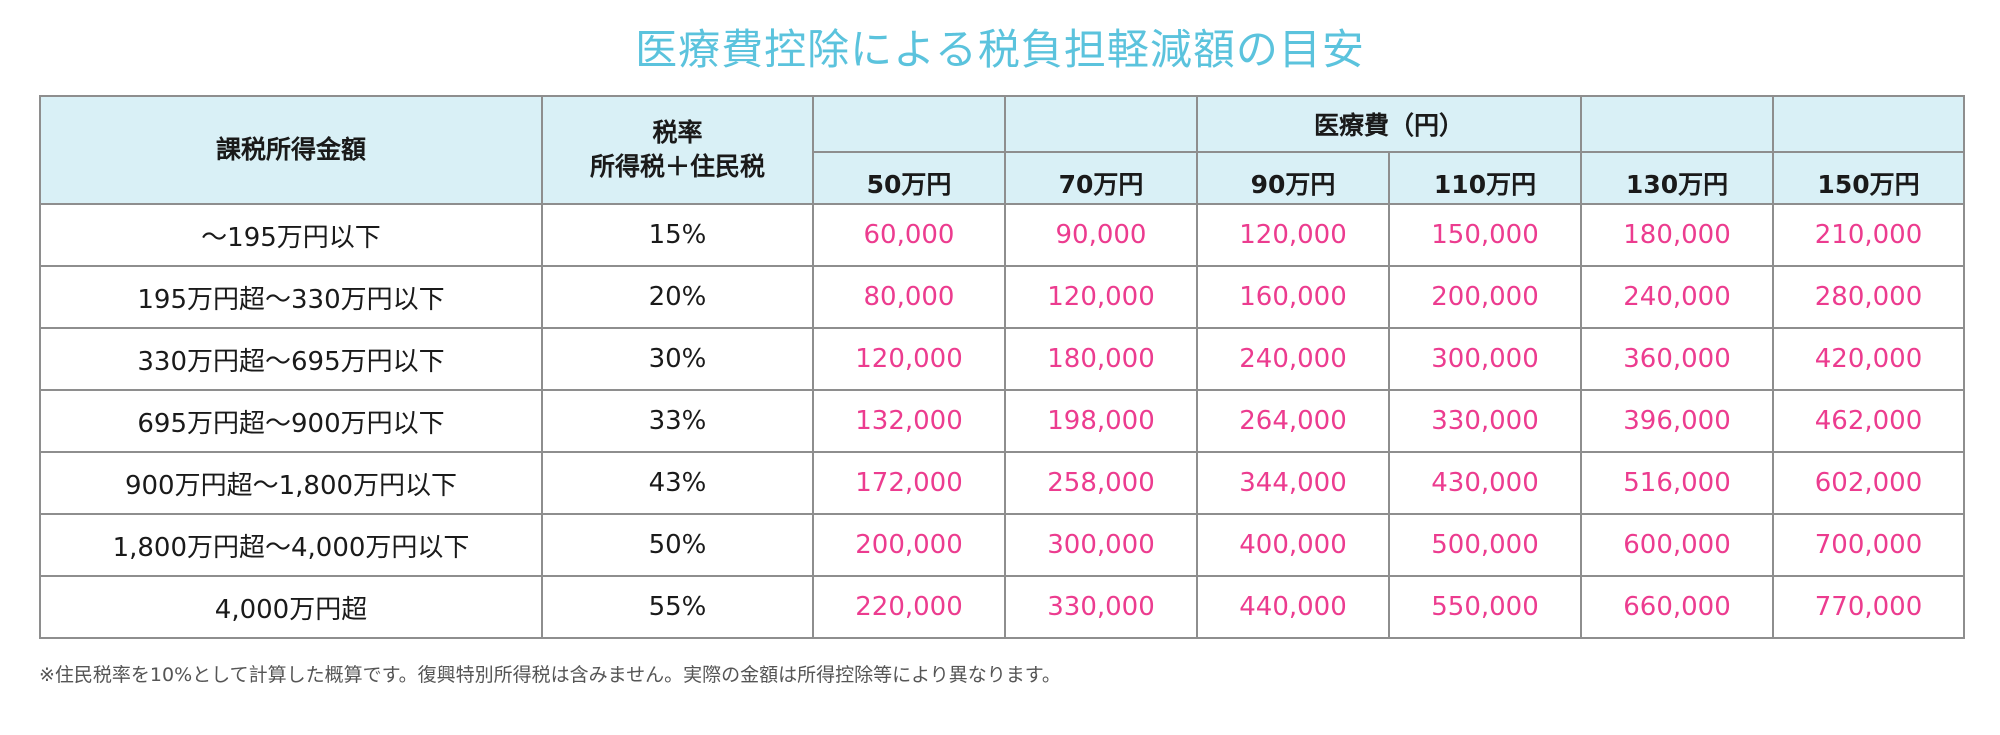 Image resolution: width=2000 pixels, height=735 pixels. I want to click on row-amount: 132,000, so click(909, 421).